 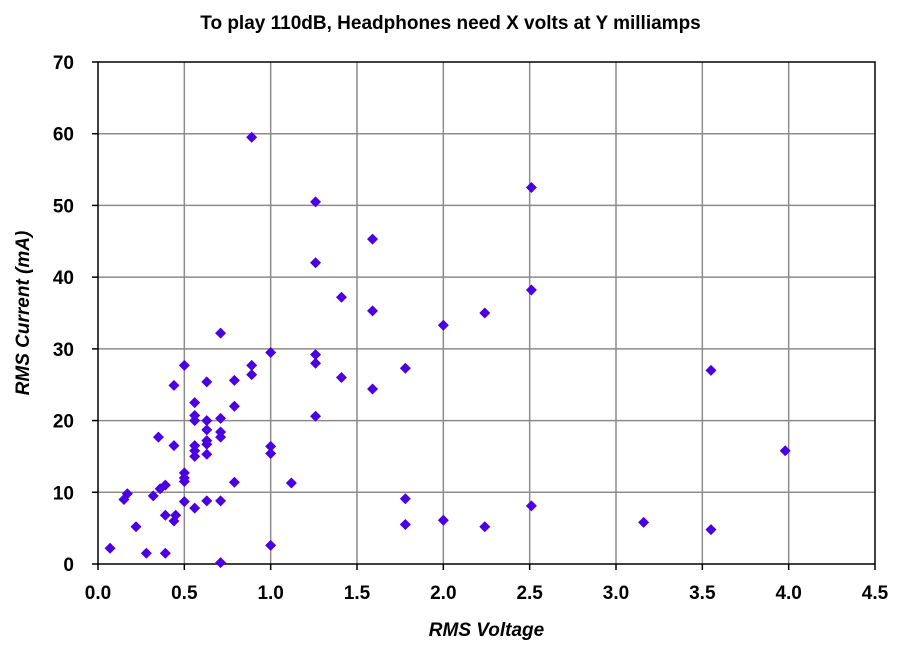 What do you see at coordinates (487, 584) in the screenshot?
I see `x-axis-ticks: 0.0 0.5 1.0 1.5 2.0 2.5 3.0 3.5 4.0 4.5` at bounding box center [487, 584].